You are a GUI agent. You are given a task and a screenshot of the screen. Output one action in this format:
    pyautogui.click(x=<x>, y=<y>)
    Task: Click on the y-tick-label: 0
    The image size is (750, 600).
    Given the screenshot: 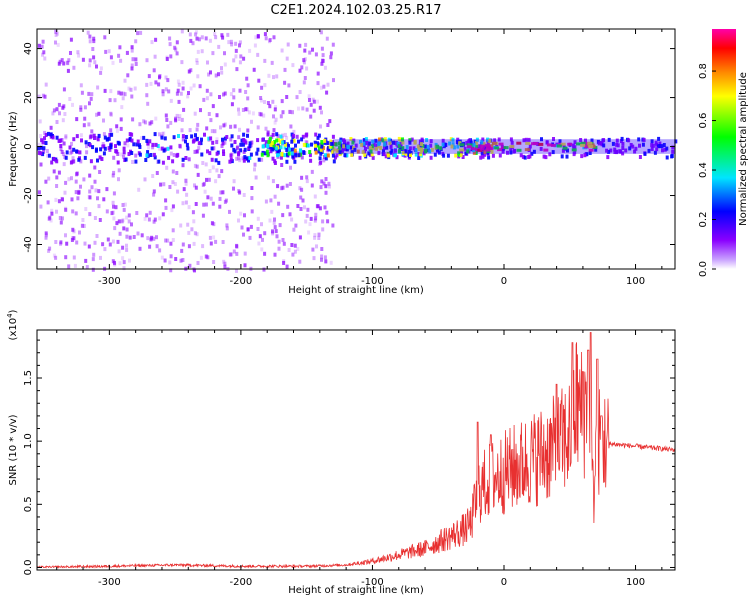 What is the action you would take?
    pyautogui.click(x=28, y=146)
    